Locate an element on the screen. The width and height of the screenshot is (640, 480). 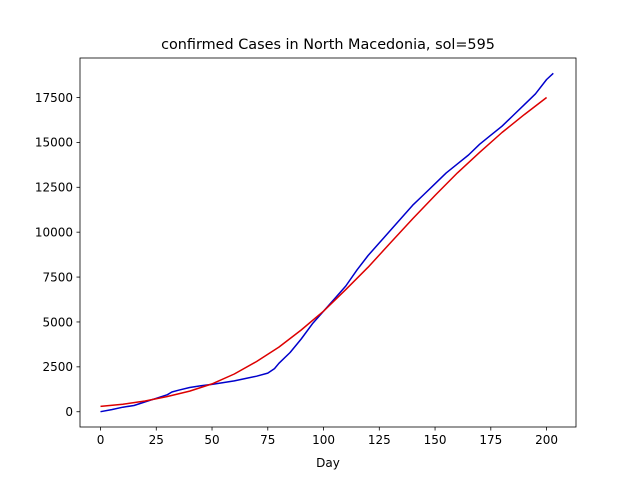
y-tick-label: 7500 is located at coordinates (57, 277).